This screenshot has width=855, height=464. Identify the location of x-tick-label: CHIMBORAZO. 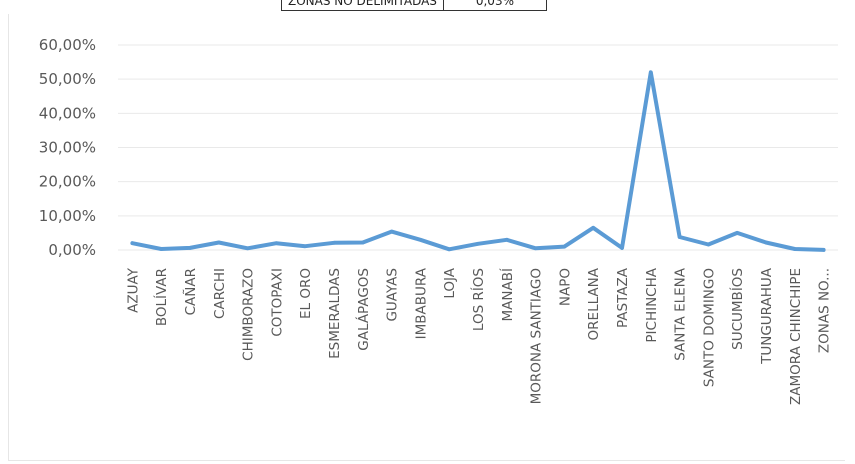
(249, 314).